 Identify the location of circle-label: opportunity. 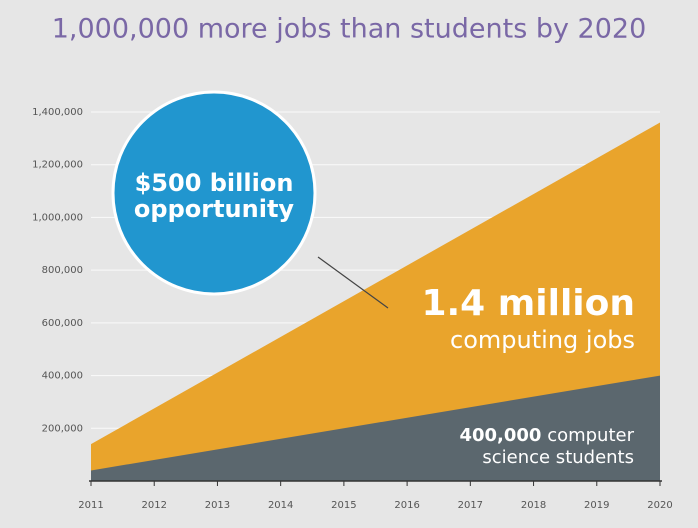
(214, 209).